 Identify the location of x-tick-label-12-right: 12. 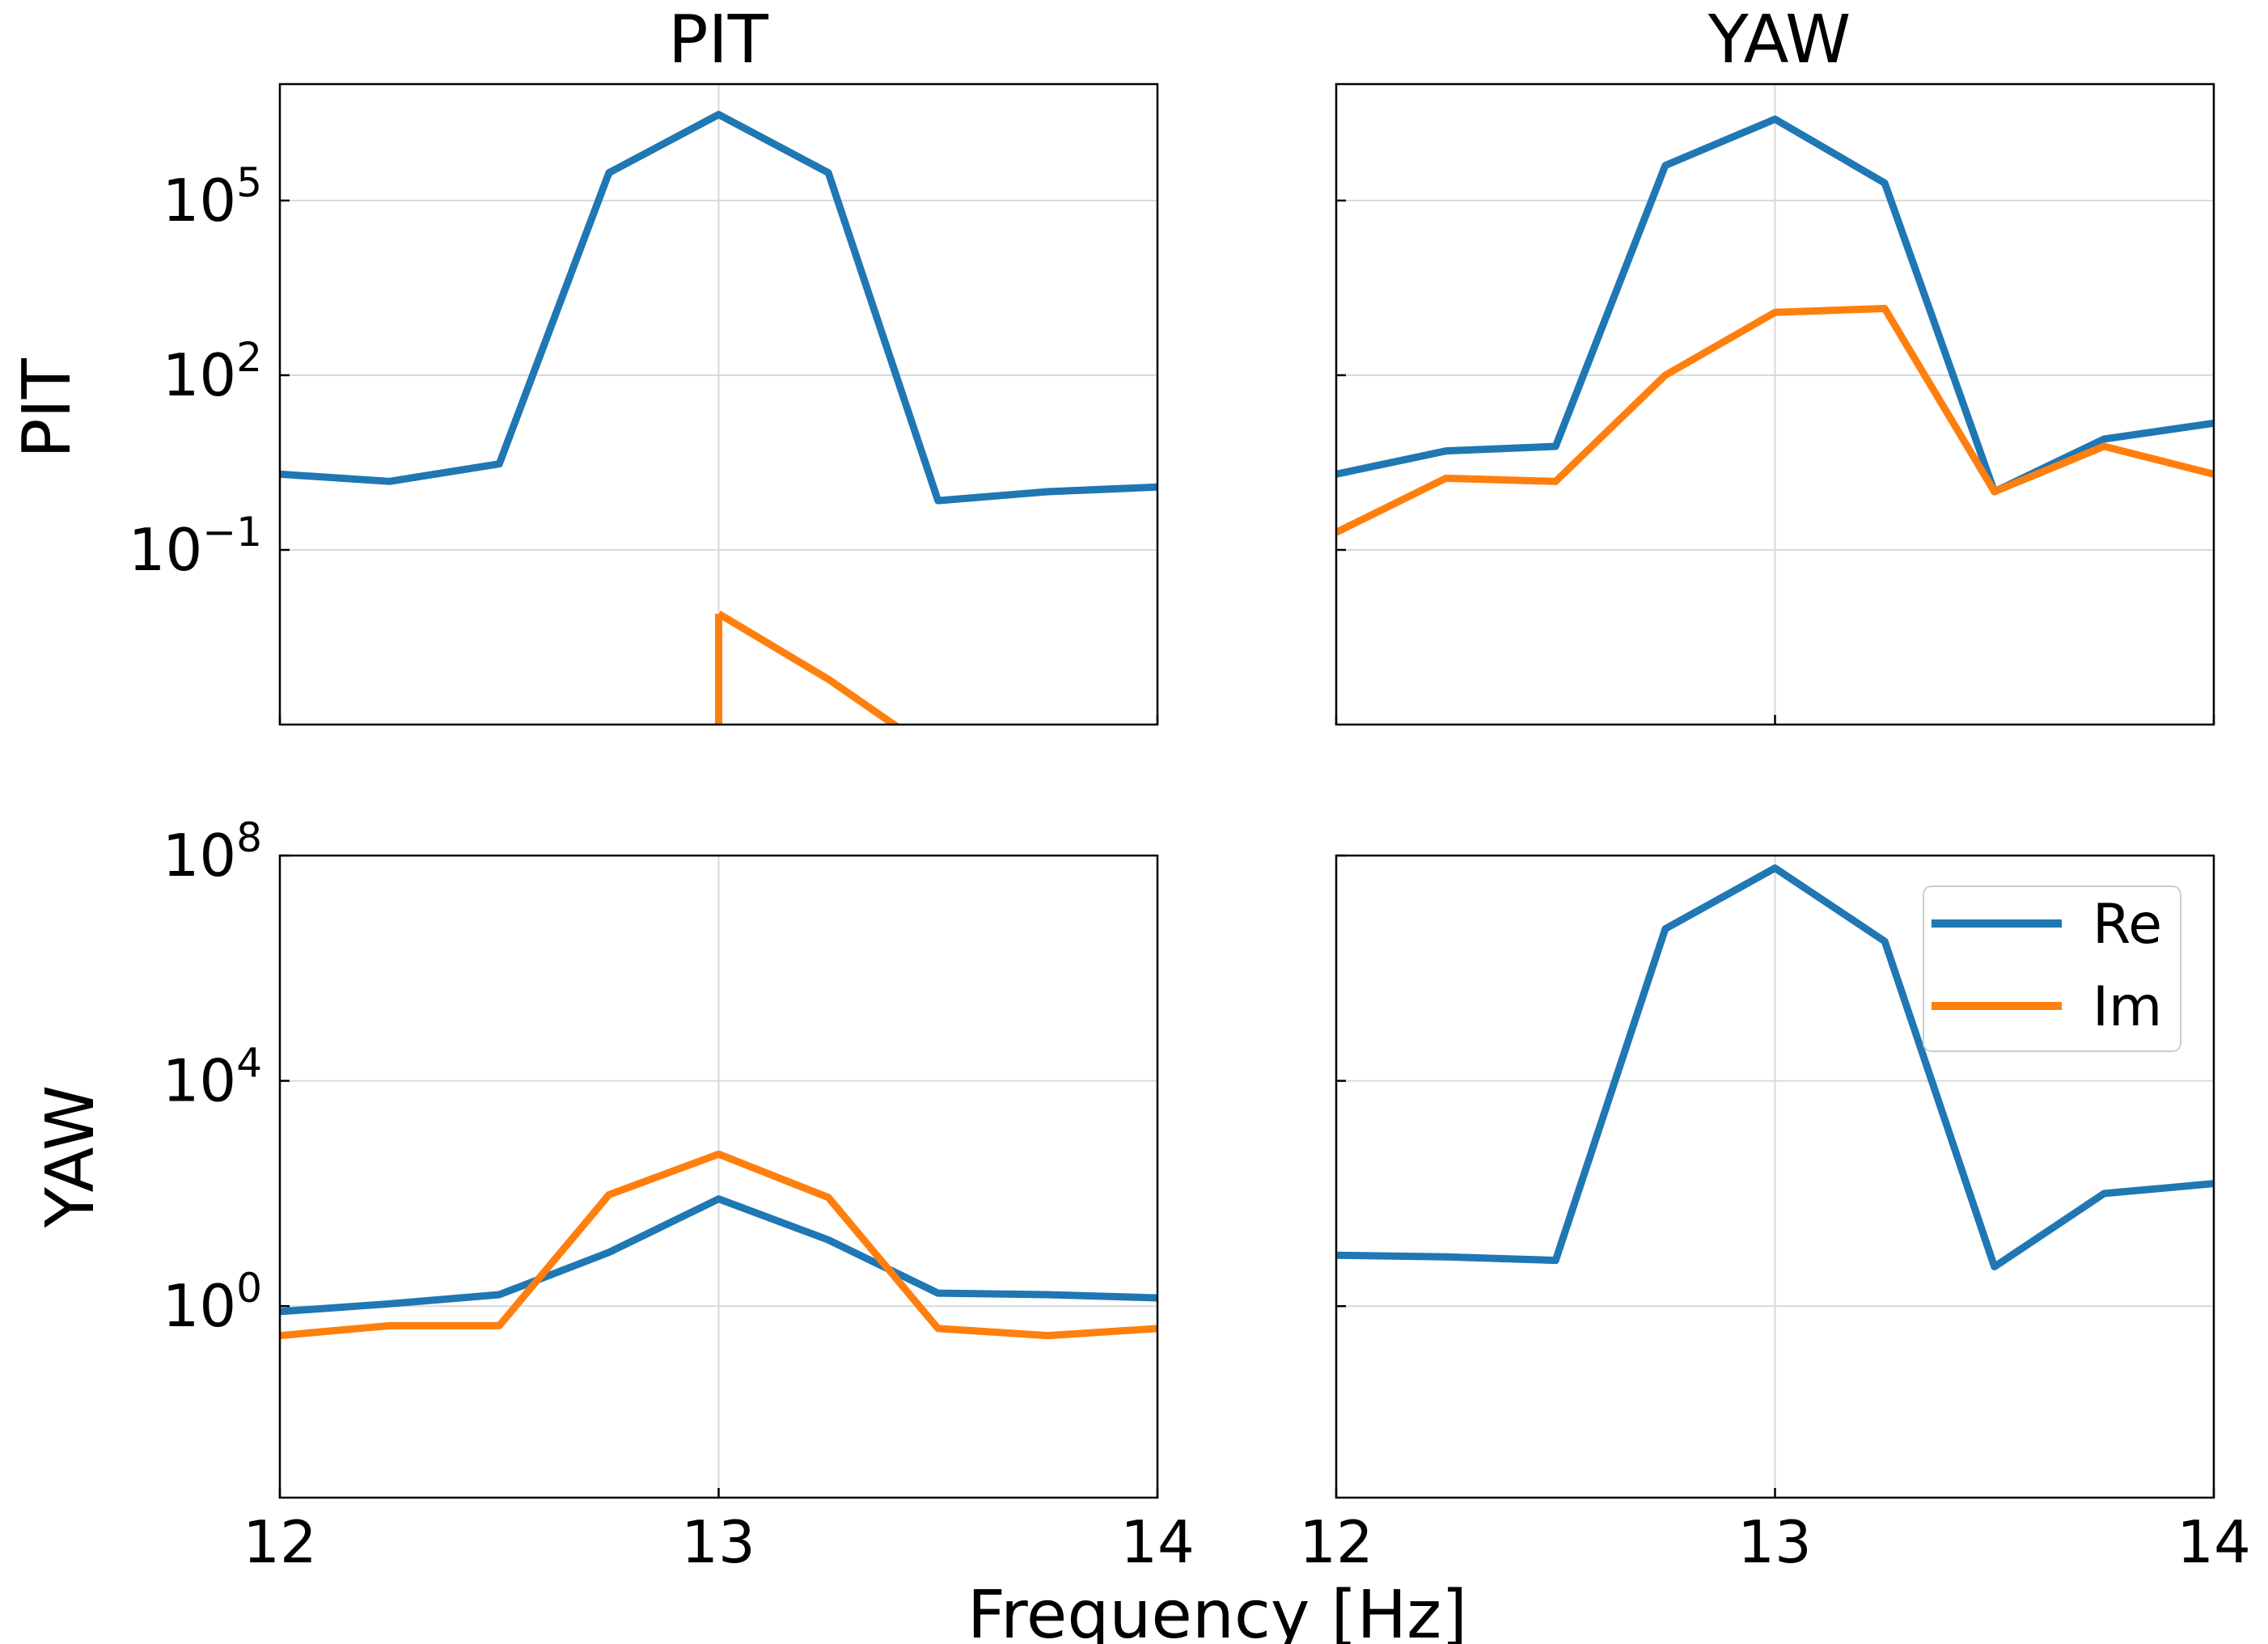
(1336, 1542).